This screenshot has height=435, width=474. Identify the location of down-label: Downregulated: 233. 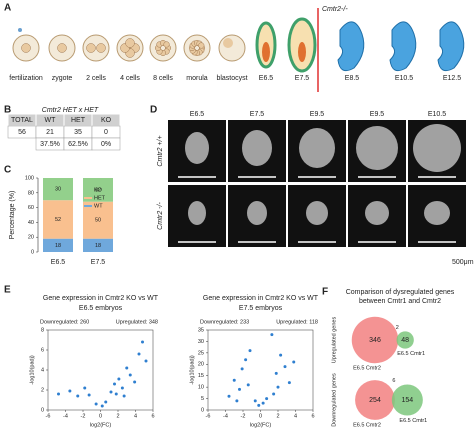
(224, 322).